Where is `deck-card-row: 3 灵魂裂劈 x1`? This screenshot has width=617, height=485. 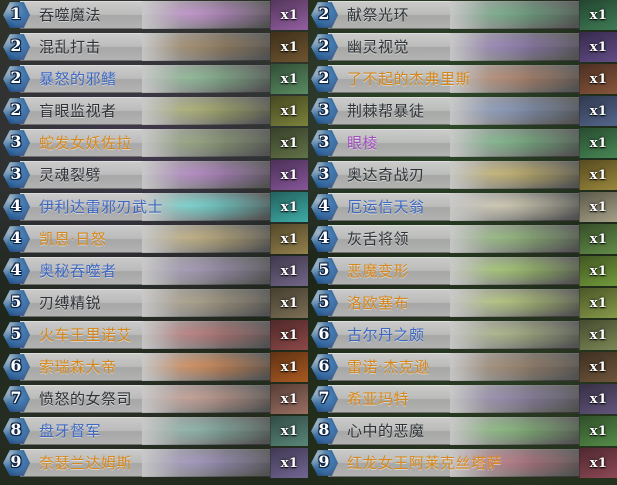 deck-card-row: 3 灵魂裂劈 x1 is located at coordinates (154, 175).